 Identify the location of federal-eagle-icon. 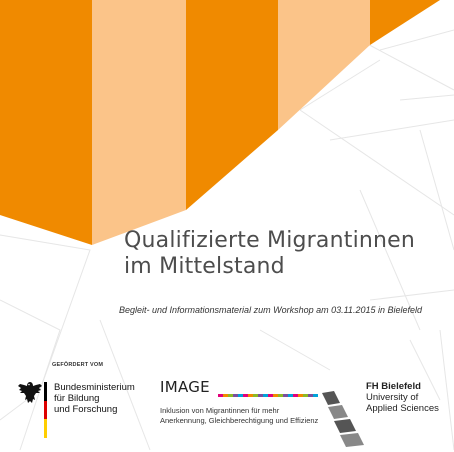
(30, 392).